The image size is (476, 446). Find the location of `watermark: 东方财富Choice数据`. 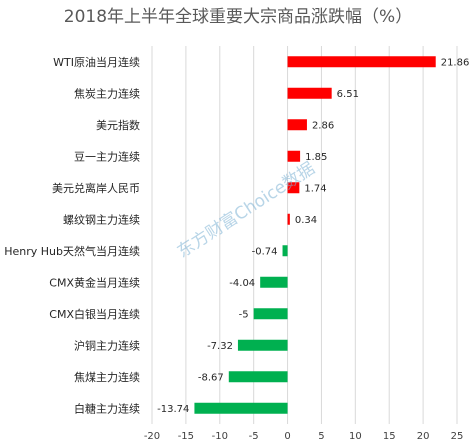

watermark: 东方财富Choice数据 is located at coordinates (246, 211).